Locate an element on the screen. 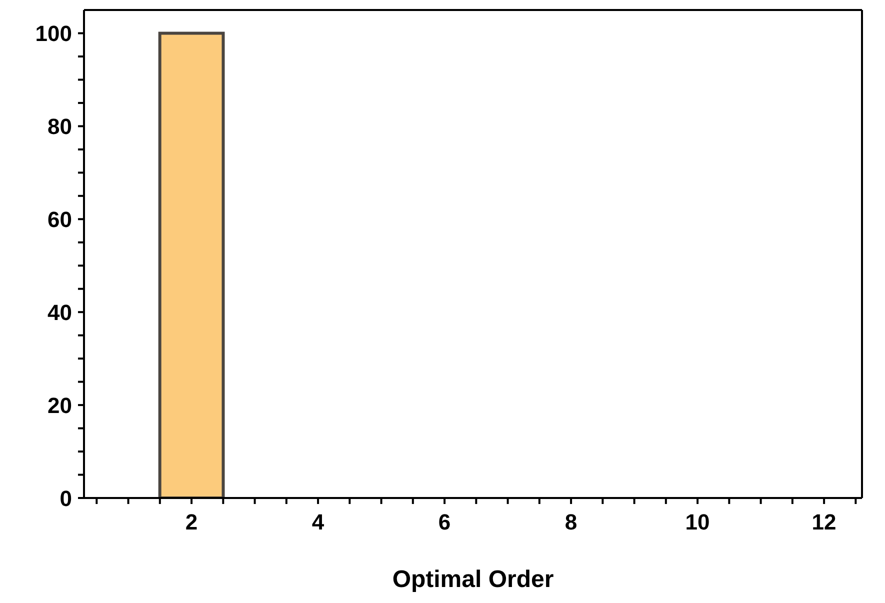  x-axis-title: Optimal Order is located at coordinates (473, 579).